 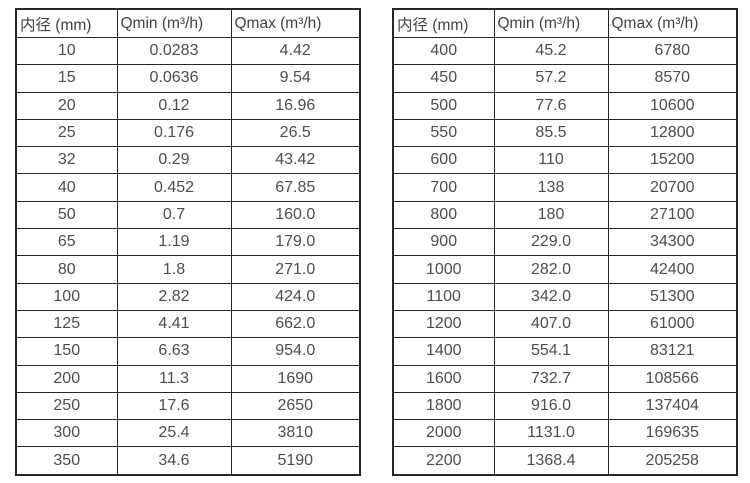 What do you see at coordinates (551, 242) in the screenshot?
I see `table-cell: 229.0` at bounding box center [551, 242].